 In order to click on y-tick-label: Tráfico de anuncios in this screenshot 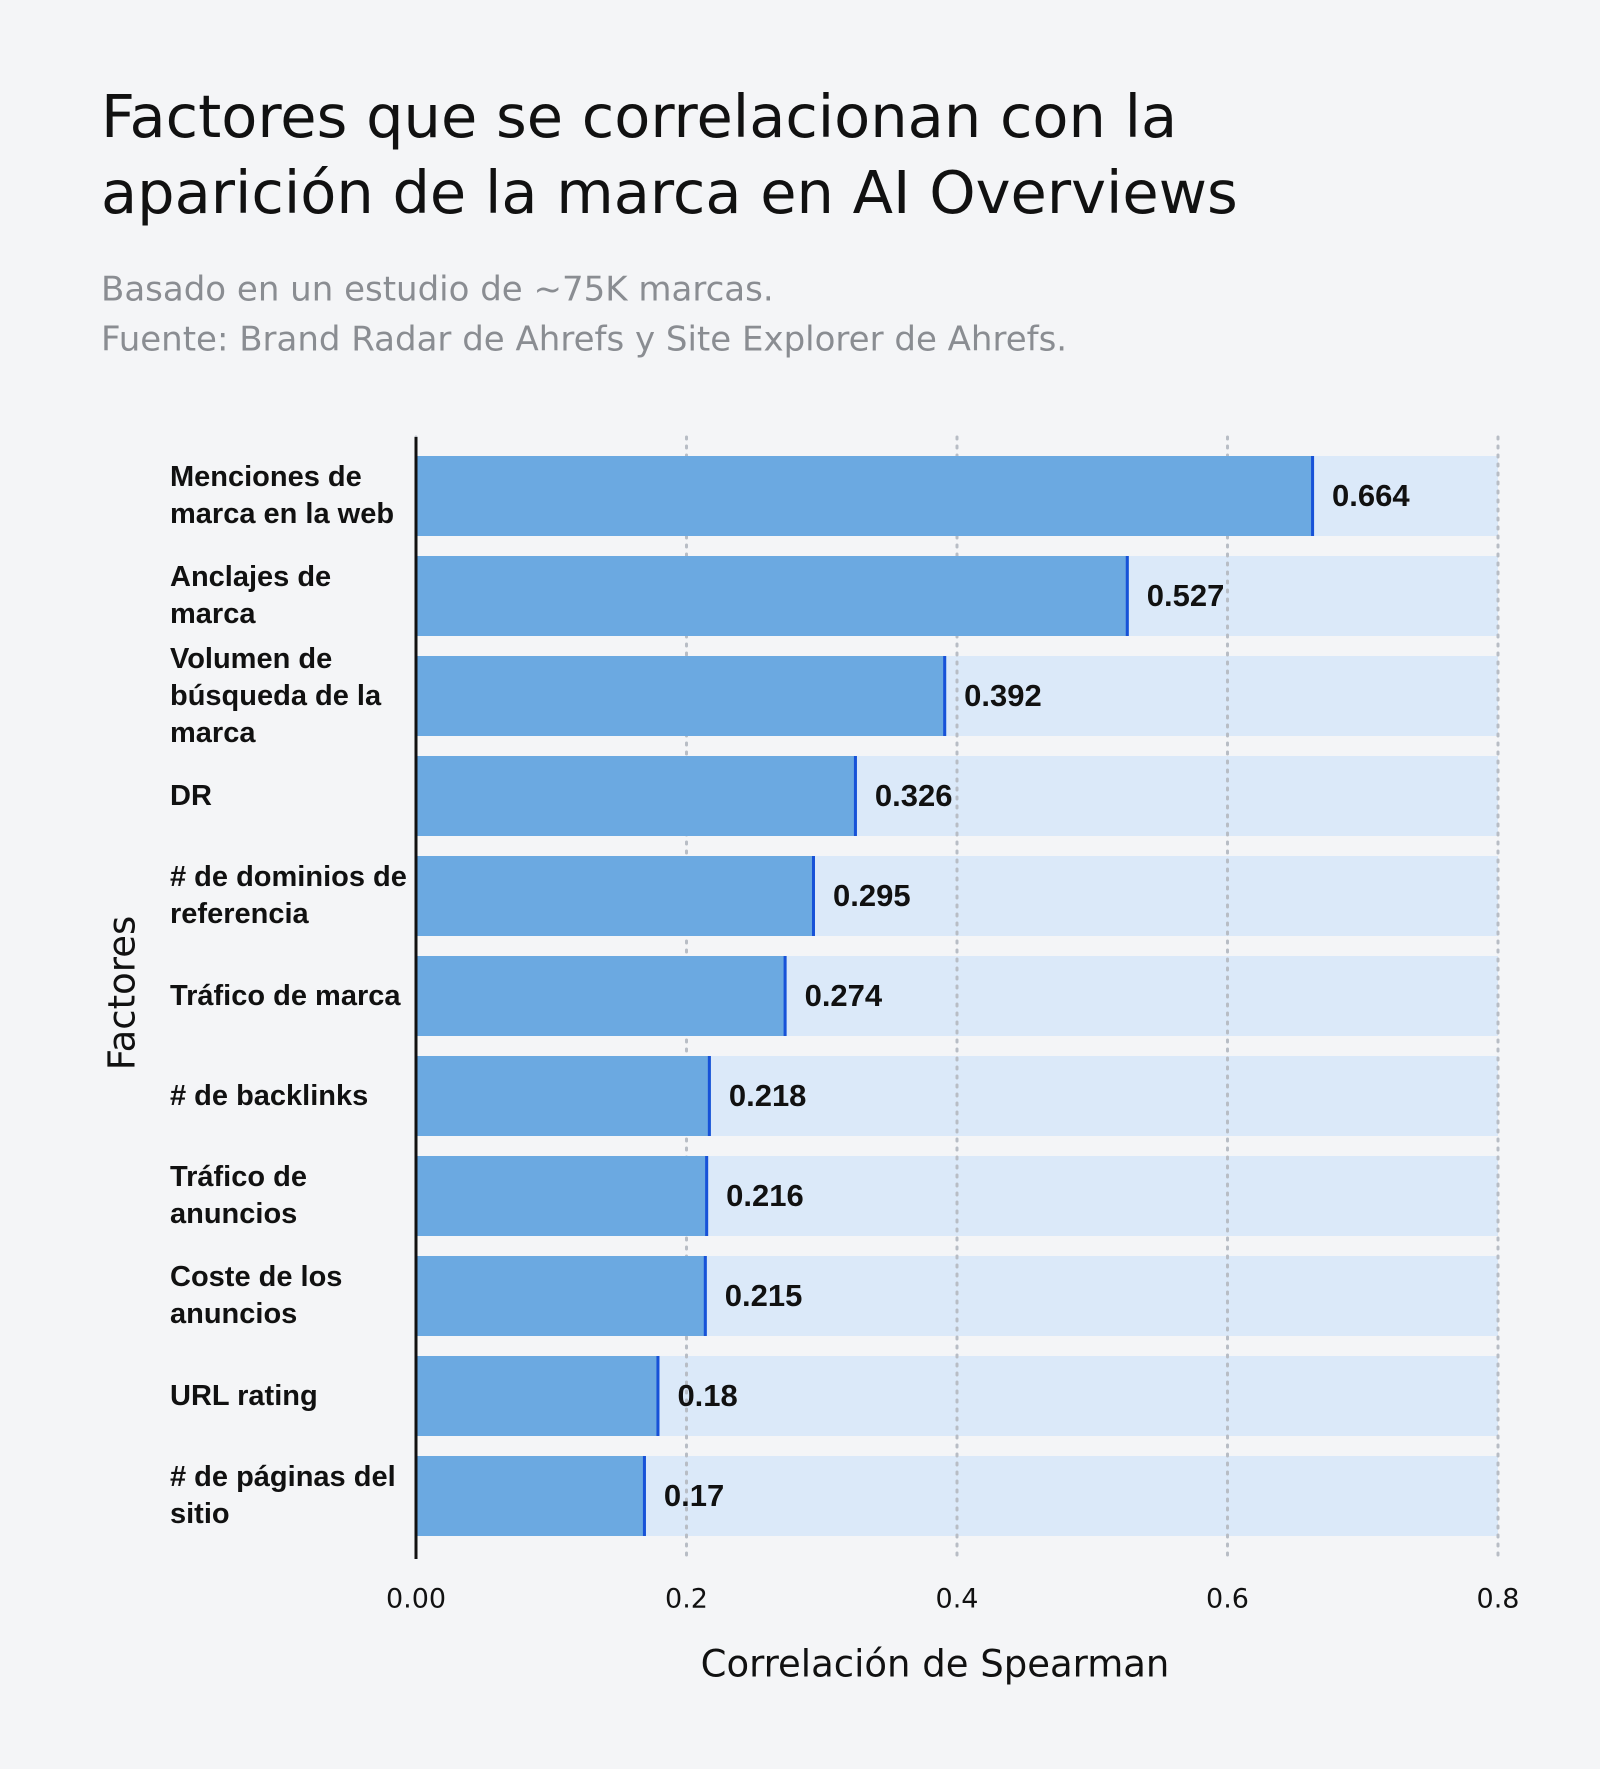, I will do `click(238, 1195)`.